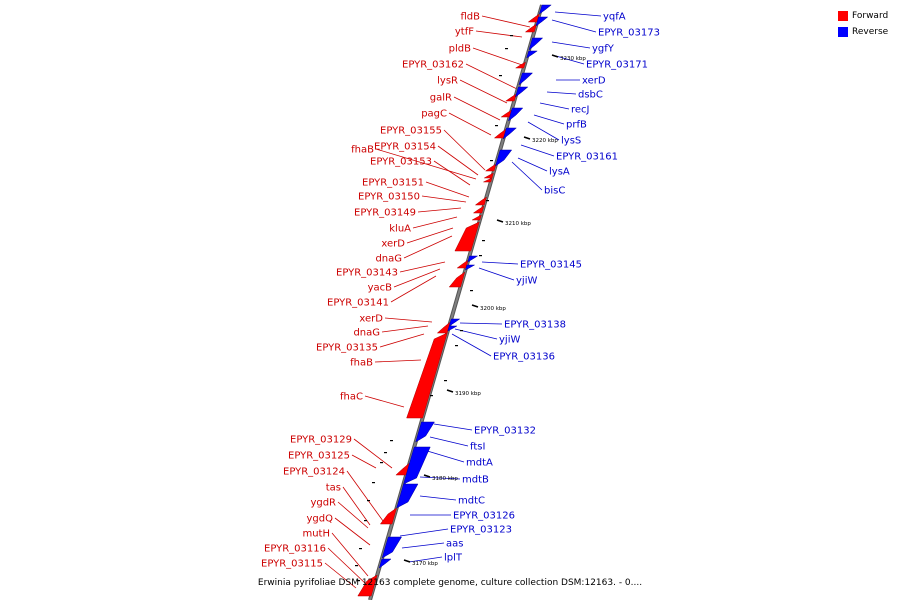 The width and height of the screenshot is (900, 604). Describe the element at coordinates (475, 480) in the screenshot. I see `reverse-gene-label: mdtB` at that location.